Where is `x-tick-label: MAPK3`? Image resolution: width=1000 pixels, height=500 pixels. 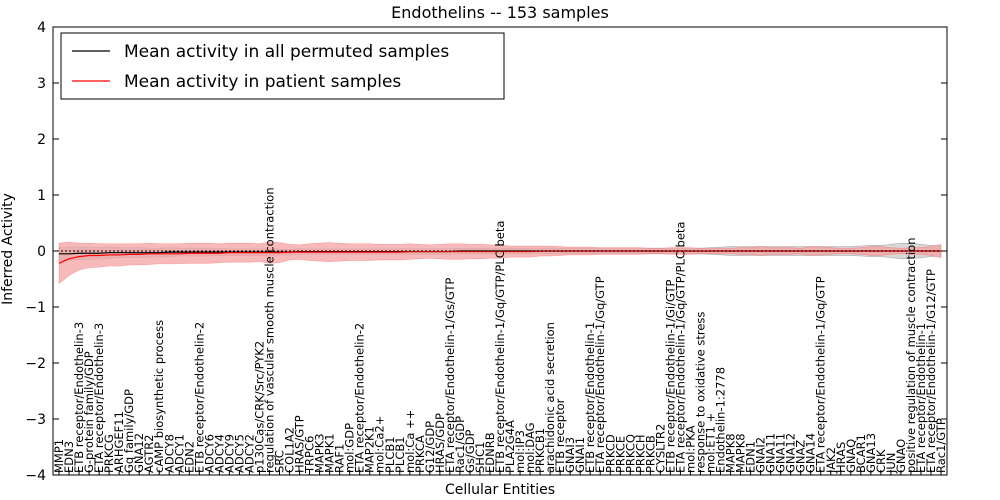 x-tick-label: MAPK3 is located at coordinates (320, 453).